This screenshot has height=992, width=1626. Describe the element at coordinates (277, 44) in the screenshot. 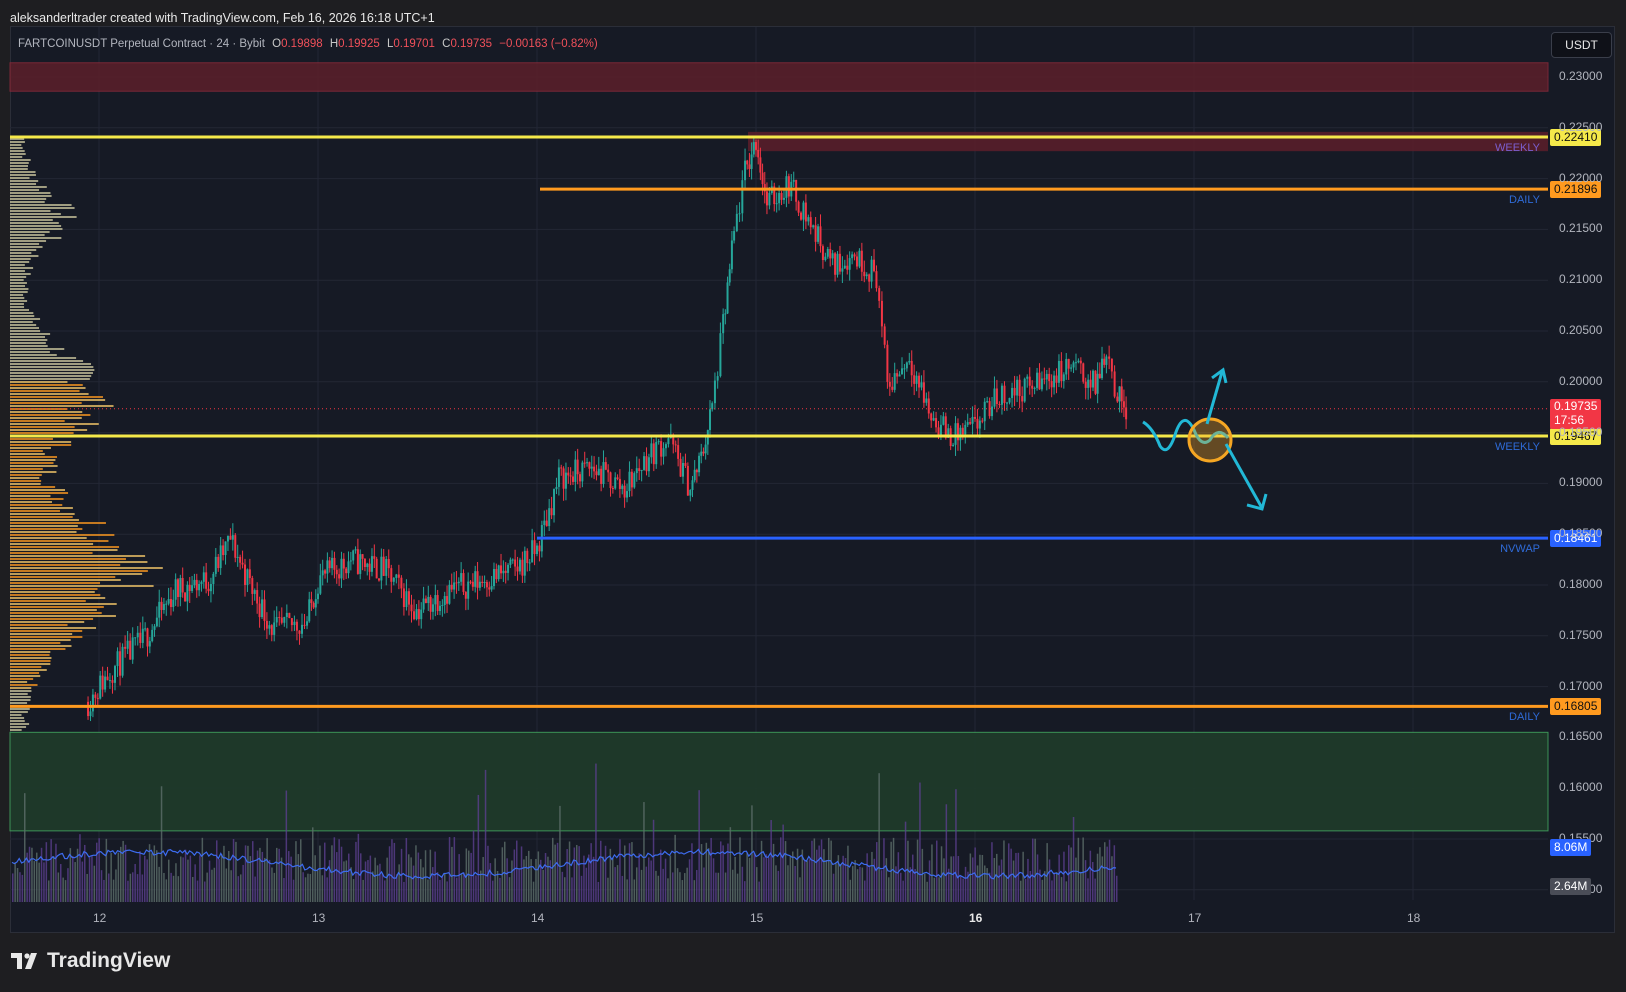

I see `open-label: O` at that location.